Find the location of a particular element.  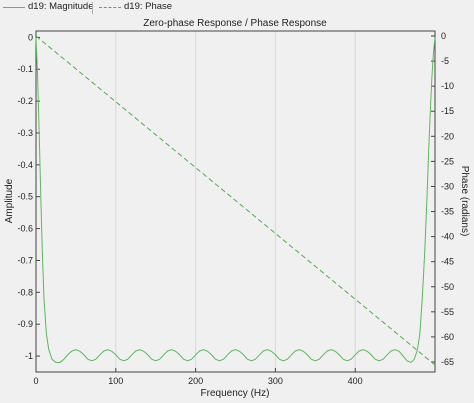

legend: d19: Magnitude d19: Phase is located at coordinates (237, 8).